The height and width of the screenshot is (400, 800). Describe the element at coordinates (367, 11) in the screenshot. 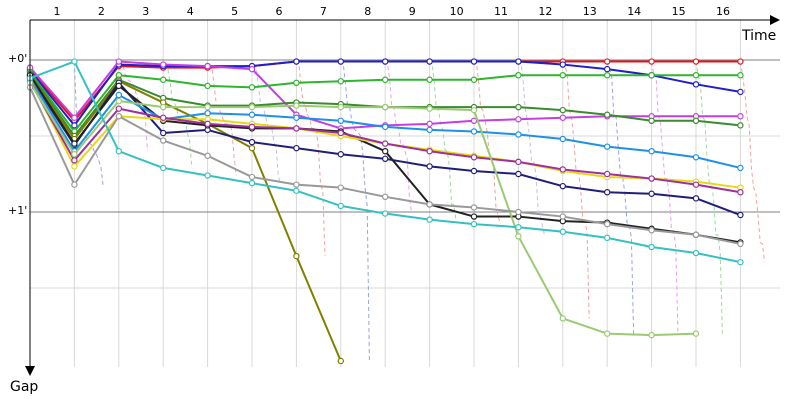

I see `x-tick-label: 8` at that location.